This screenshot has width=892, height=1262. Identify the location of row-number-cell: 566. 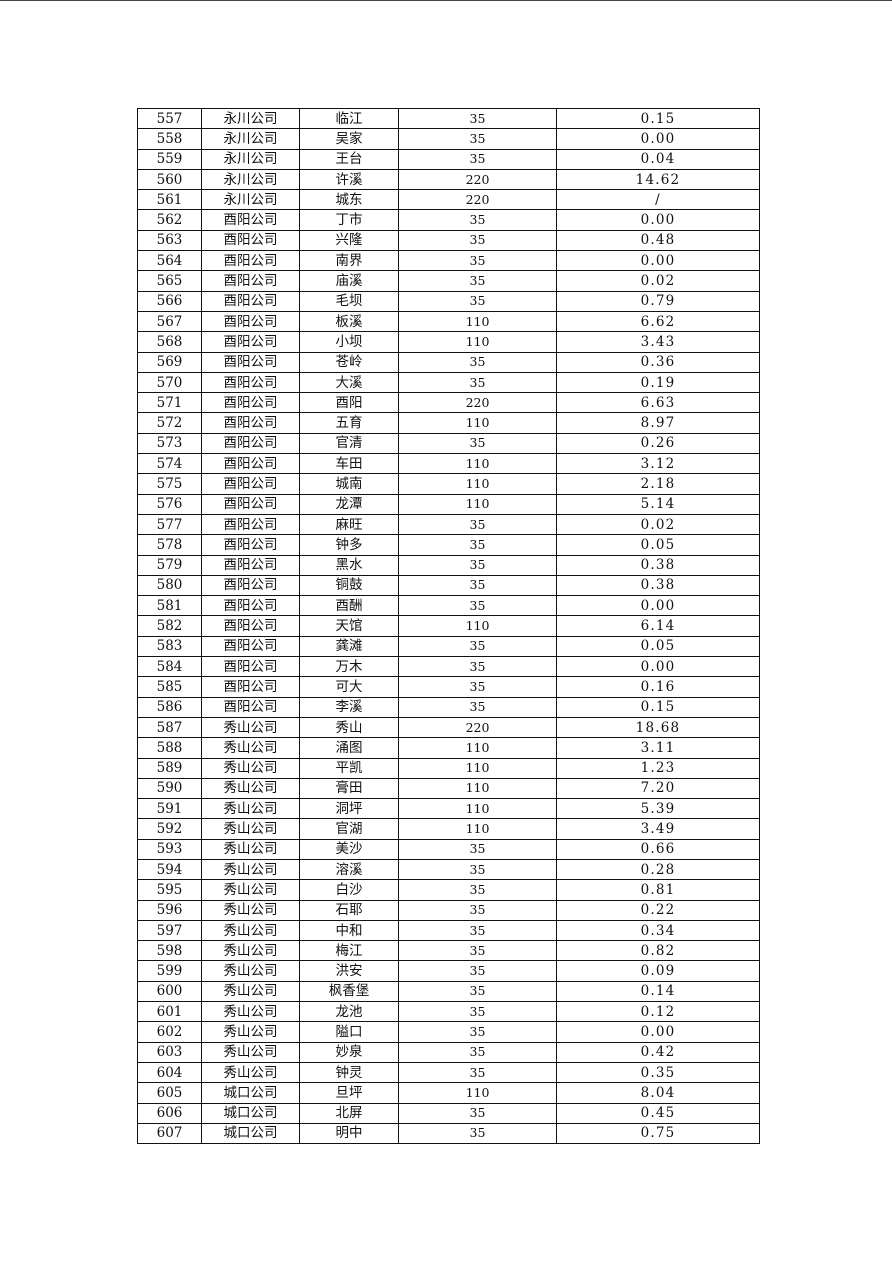
(169, 301).